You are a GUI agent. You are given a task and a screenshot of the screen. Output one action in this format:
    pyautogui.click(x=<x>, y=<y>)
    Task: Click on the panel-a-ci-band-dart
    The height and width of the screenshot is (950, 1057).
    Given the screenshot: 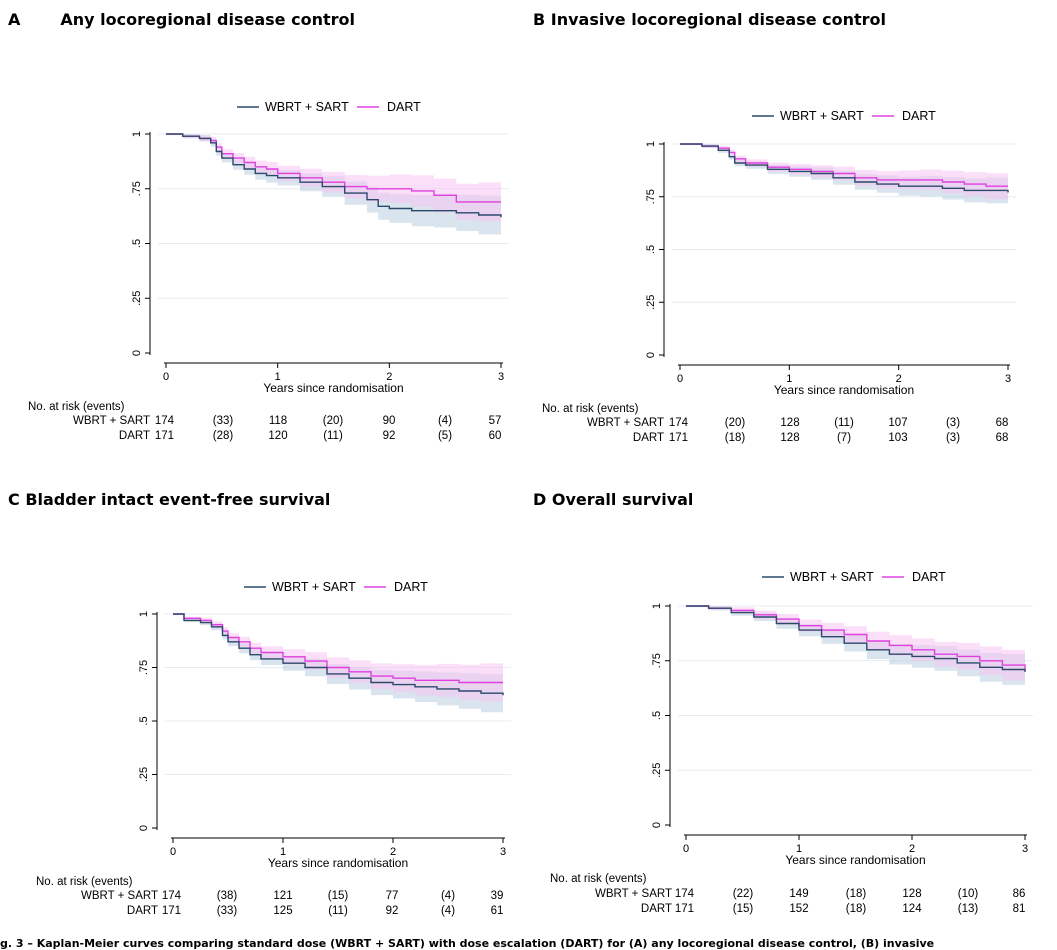 What is the action you would take?
    pyautogui.click(x=333, y=178)
    